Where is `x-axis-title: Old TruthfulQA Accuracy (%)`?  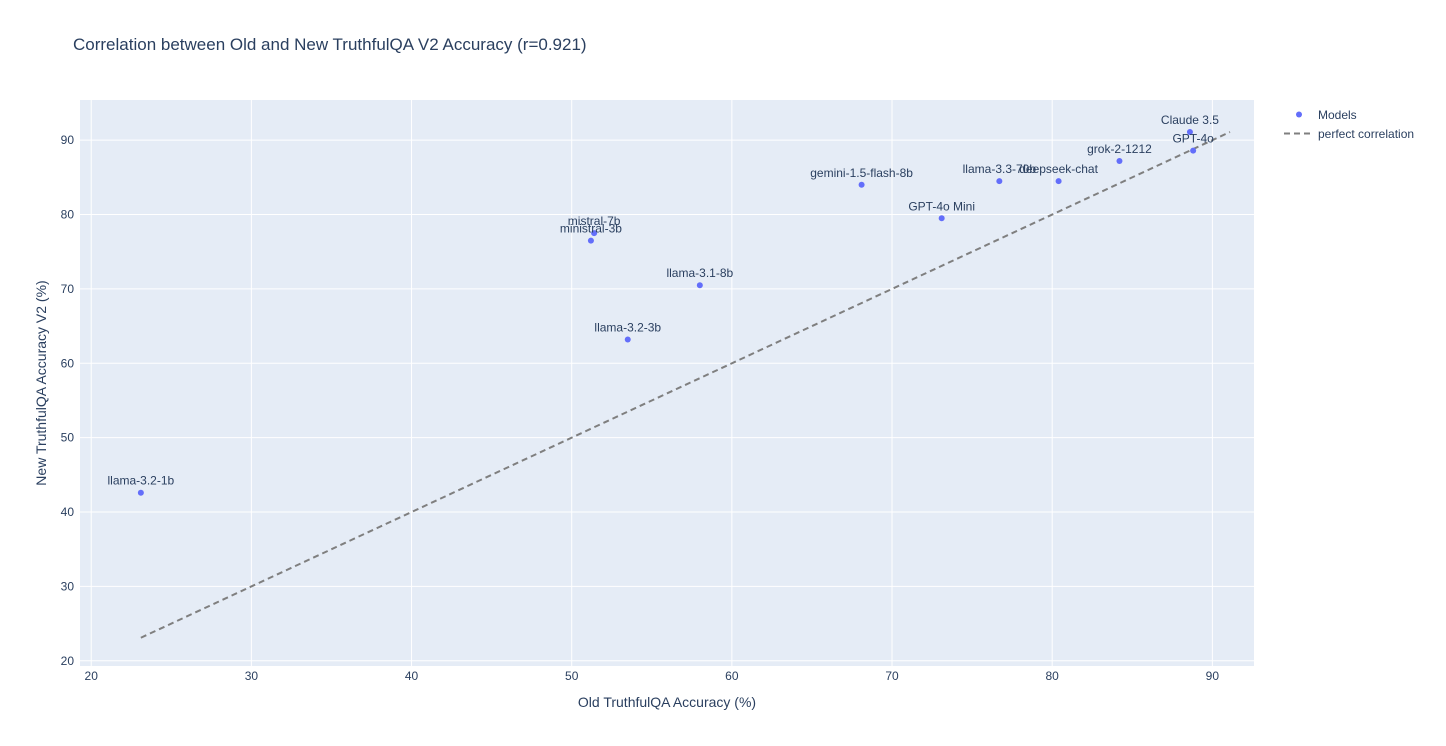
x-axis-title: Old TruthfulQA Accuracy (%) is located at coordinates (667, 702).